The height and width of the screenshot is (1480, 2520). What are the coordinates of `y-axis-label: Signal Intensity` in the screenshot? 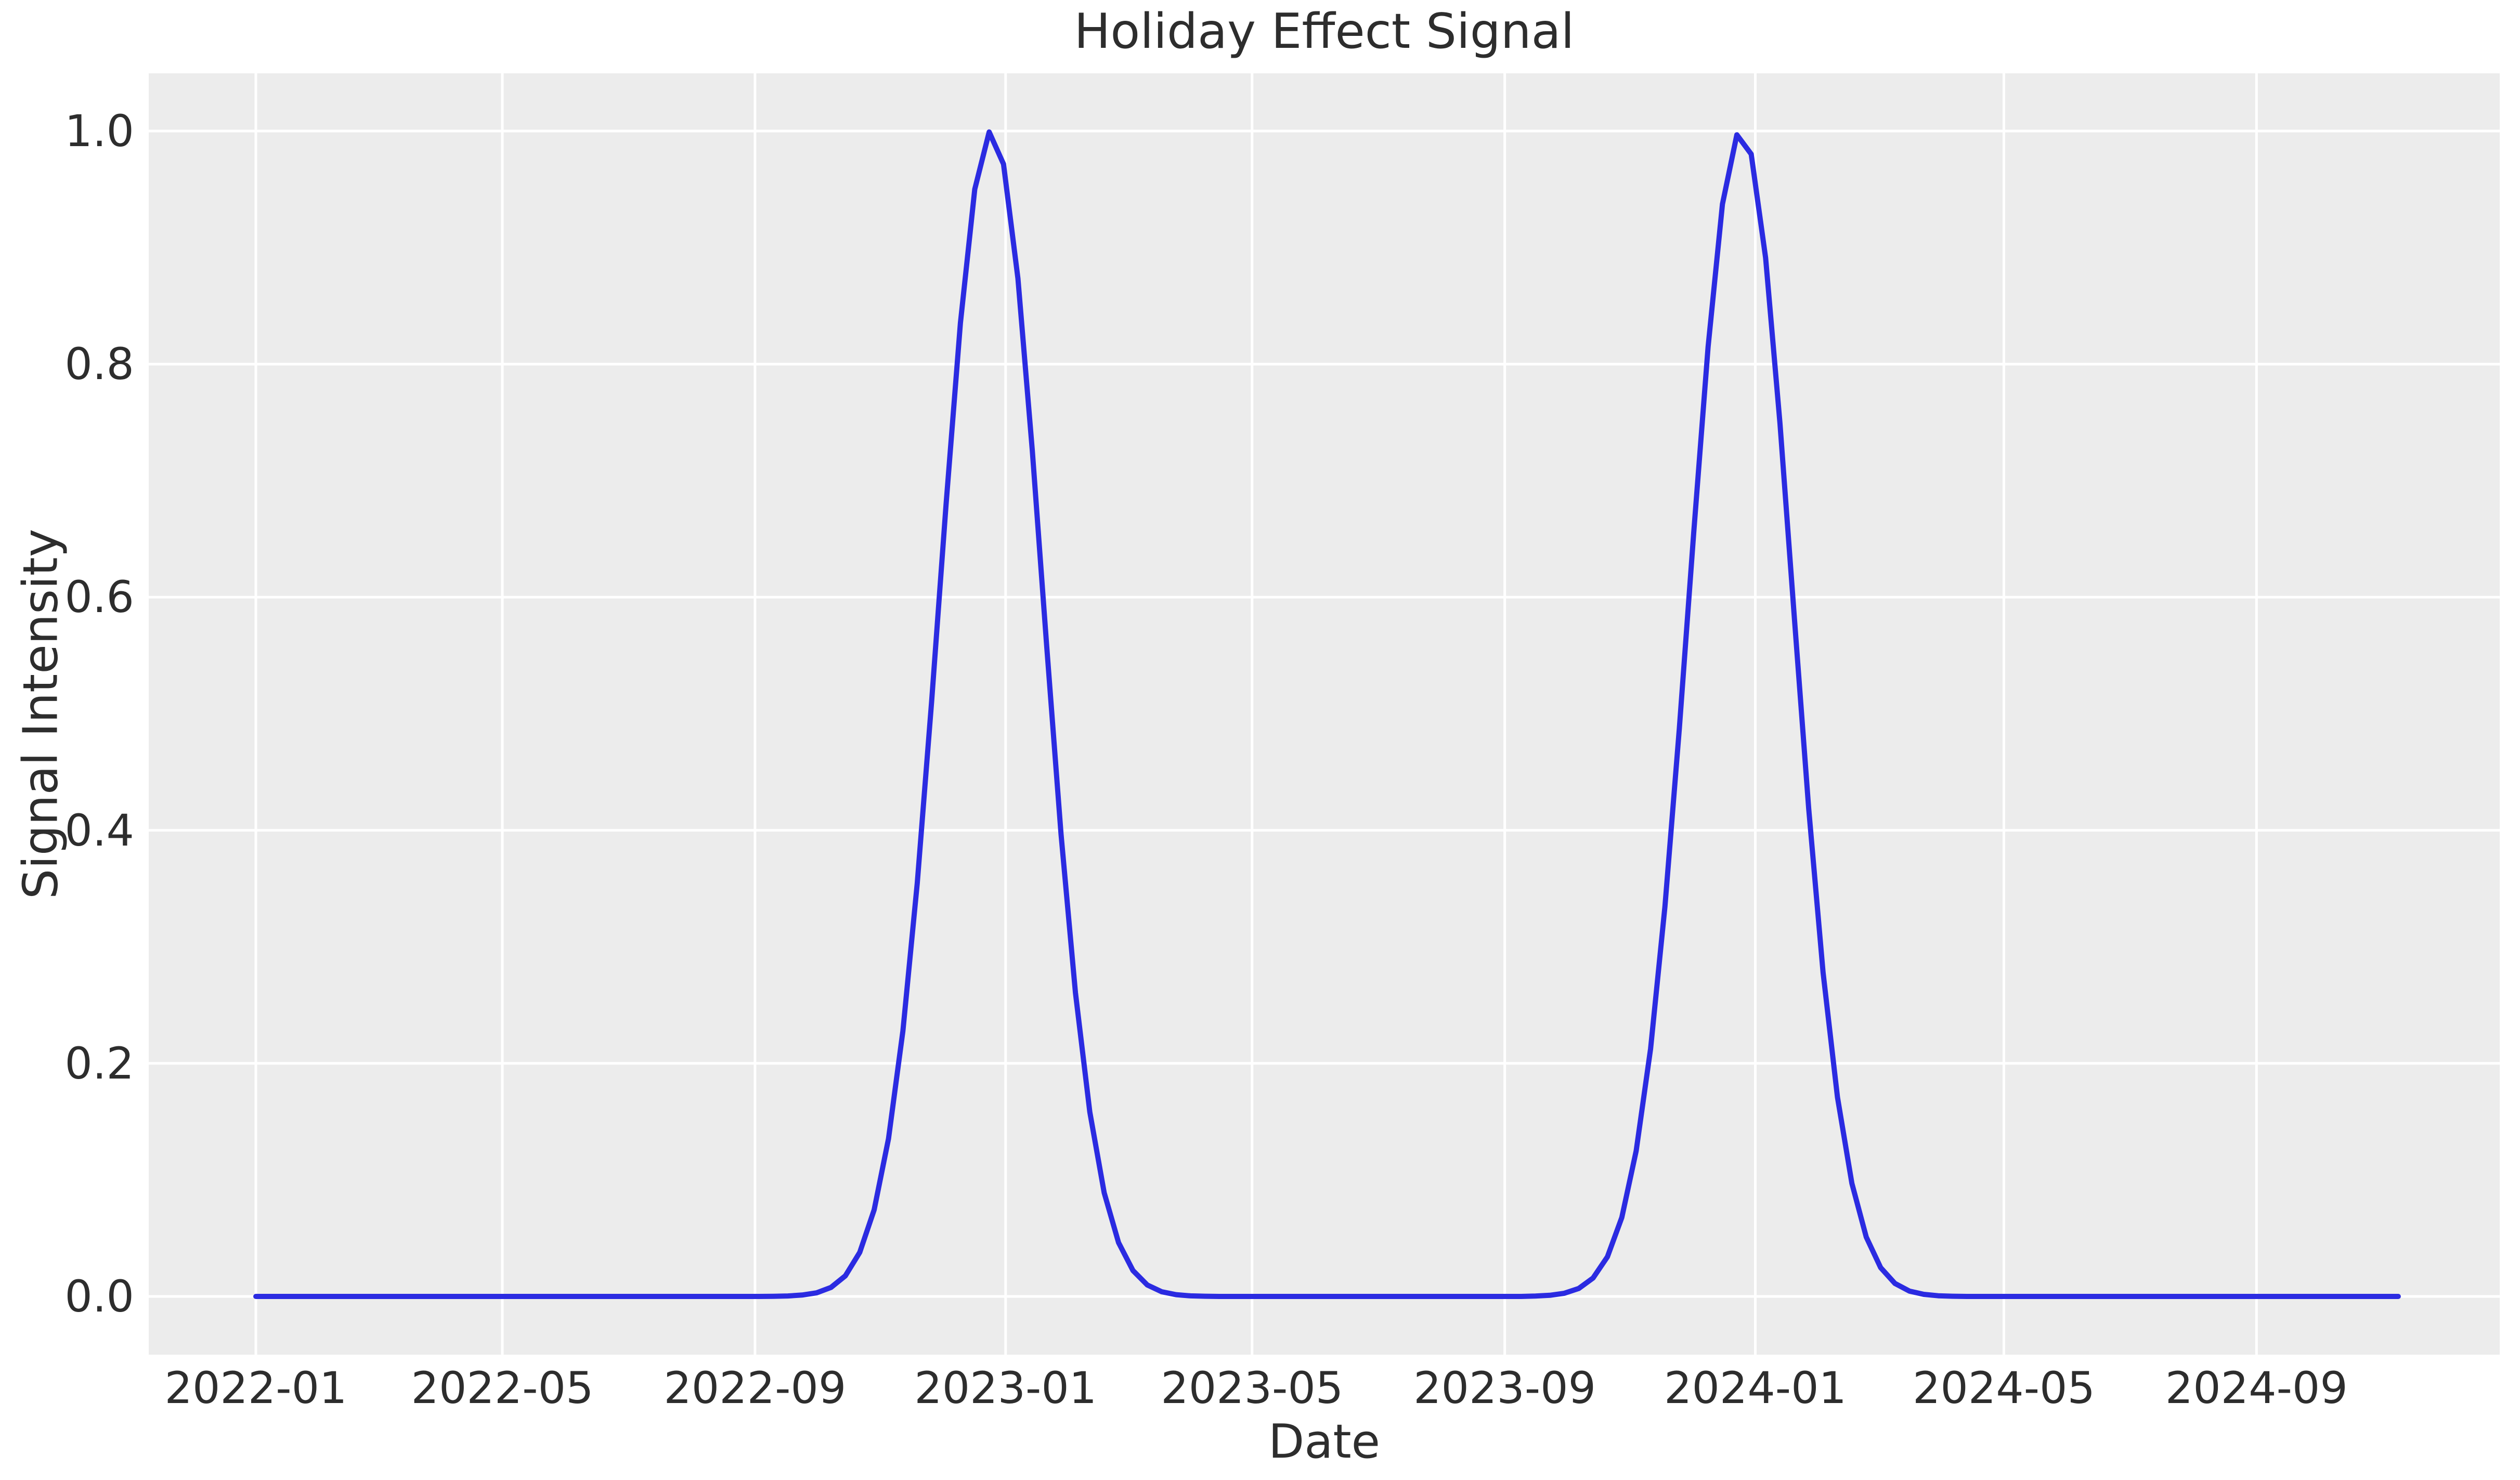 It's located at (40, 714).